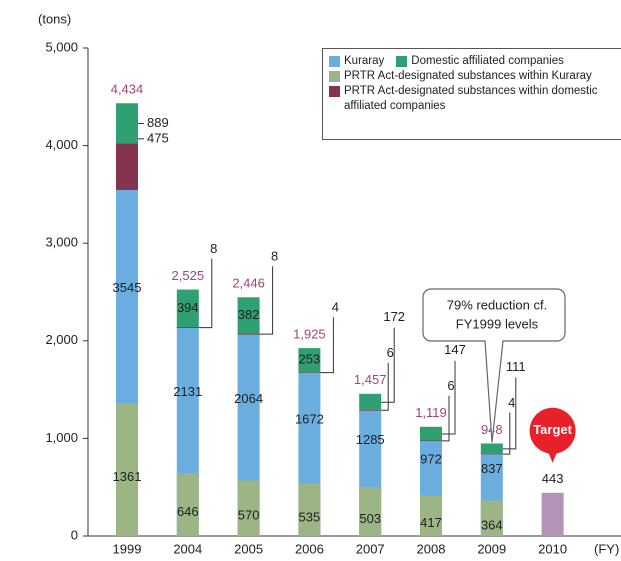 The image size is (621, 561). I want to click on value-label: 1672, so click(309, 419).